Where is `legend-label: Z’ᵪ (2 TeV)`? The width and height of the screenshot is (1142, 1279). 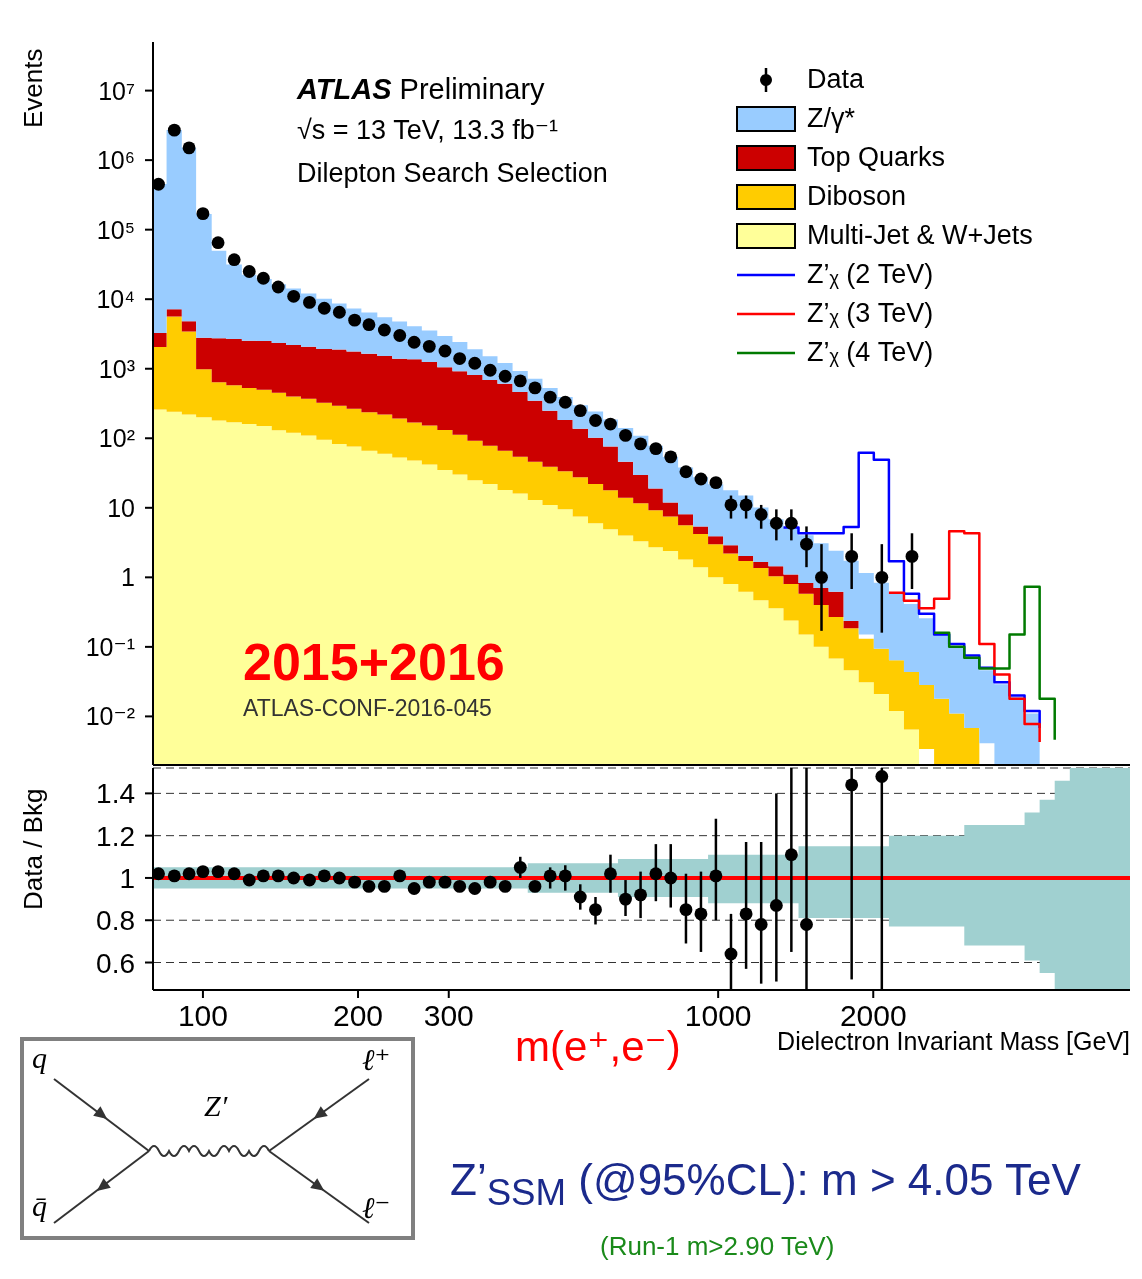 legend-label: Z’ᵪ (2 TeV) is located at coordinates (870, 274).